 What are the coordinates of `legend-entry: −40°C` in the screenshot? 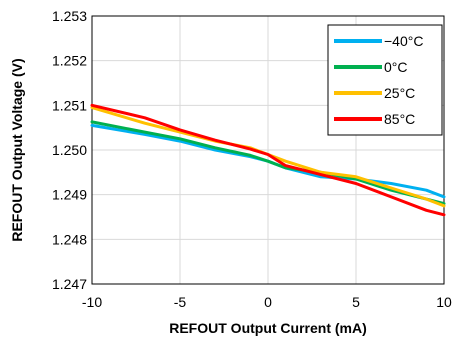 It's located at (403, 41).